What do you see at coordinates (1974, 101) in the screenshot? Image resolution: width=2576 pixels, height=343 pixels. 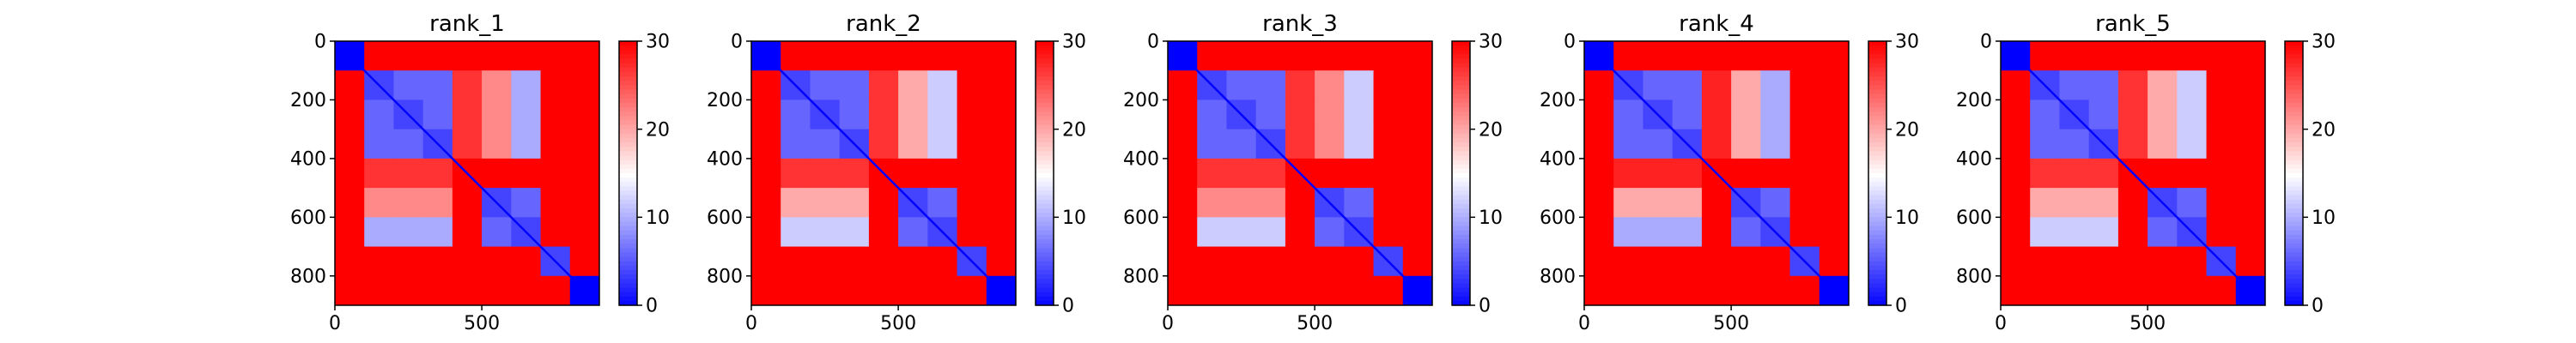 I see `y-tick-label: 200` at bounding box center [1974, 101].